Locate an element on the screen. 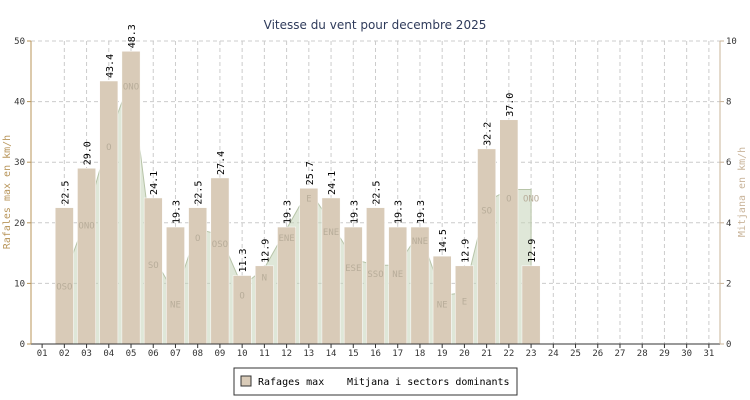 The width and height of the screenshot is (750, 400). sector-label: ESE is located at coordinates (353, 269).